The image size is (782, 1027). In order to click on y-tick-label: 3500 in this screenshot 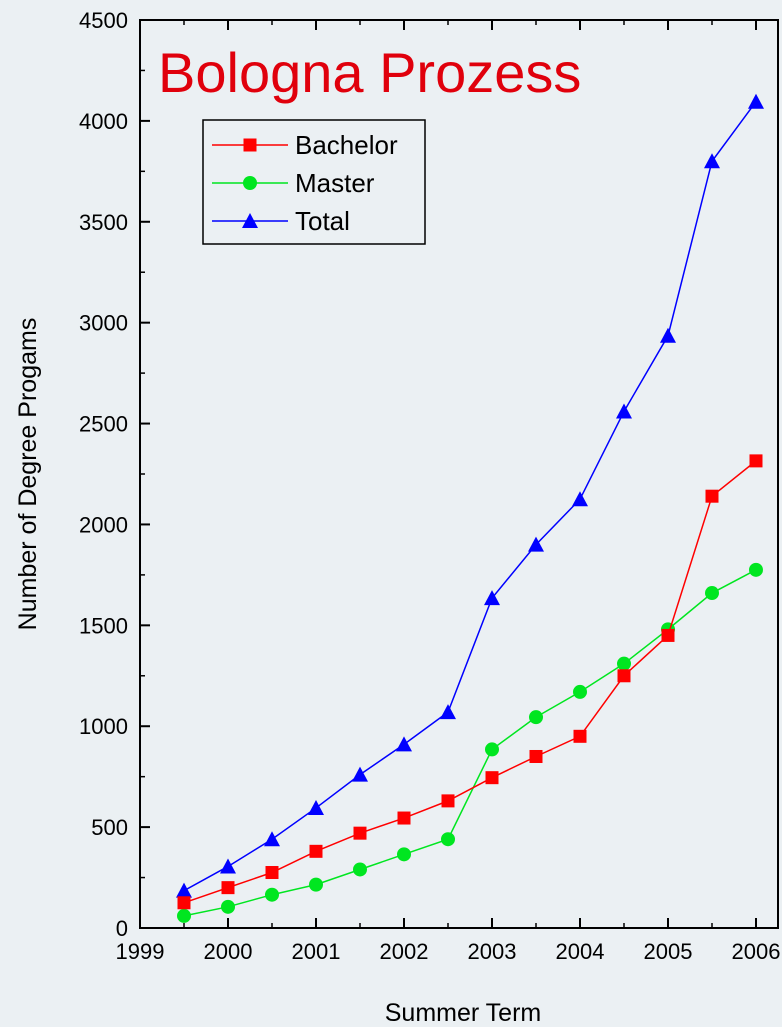, I will do `click(103, 222)`.